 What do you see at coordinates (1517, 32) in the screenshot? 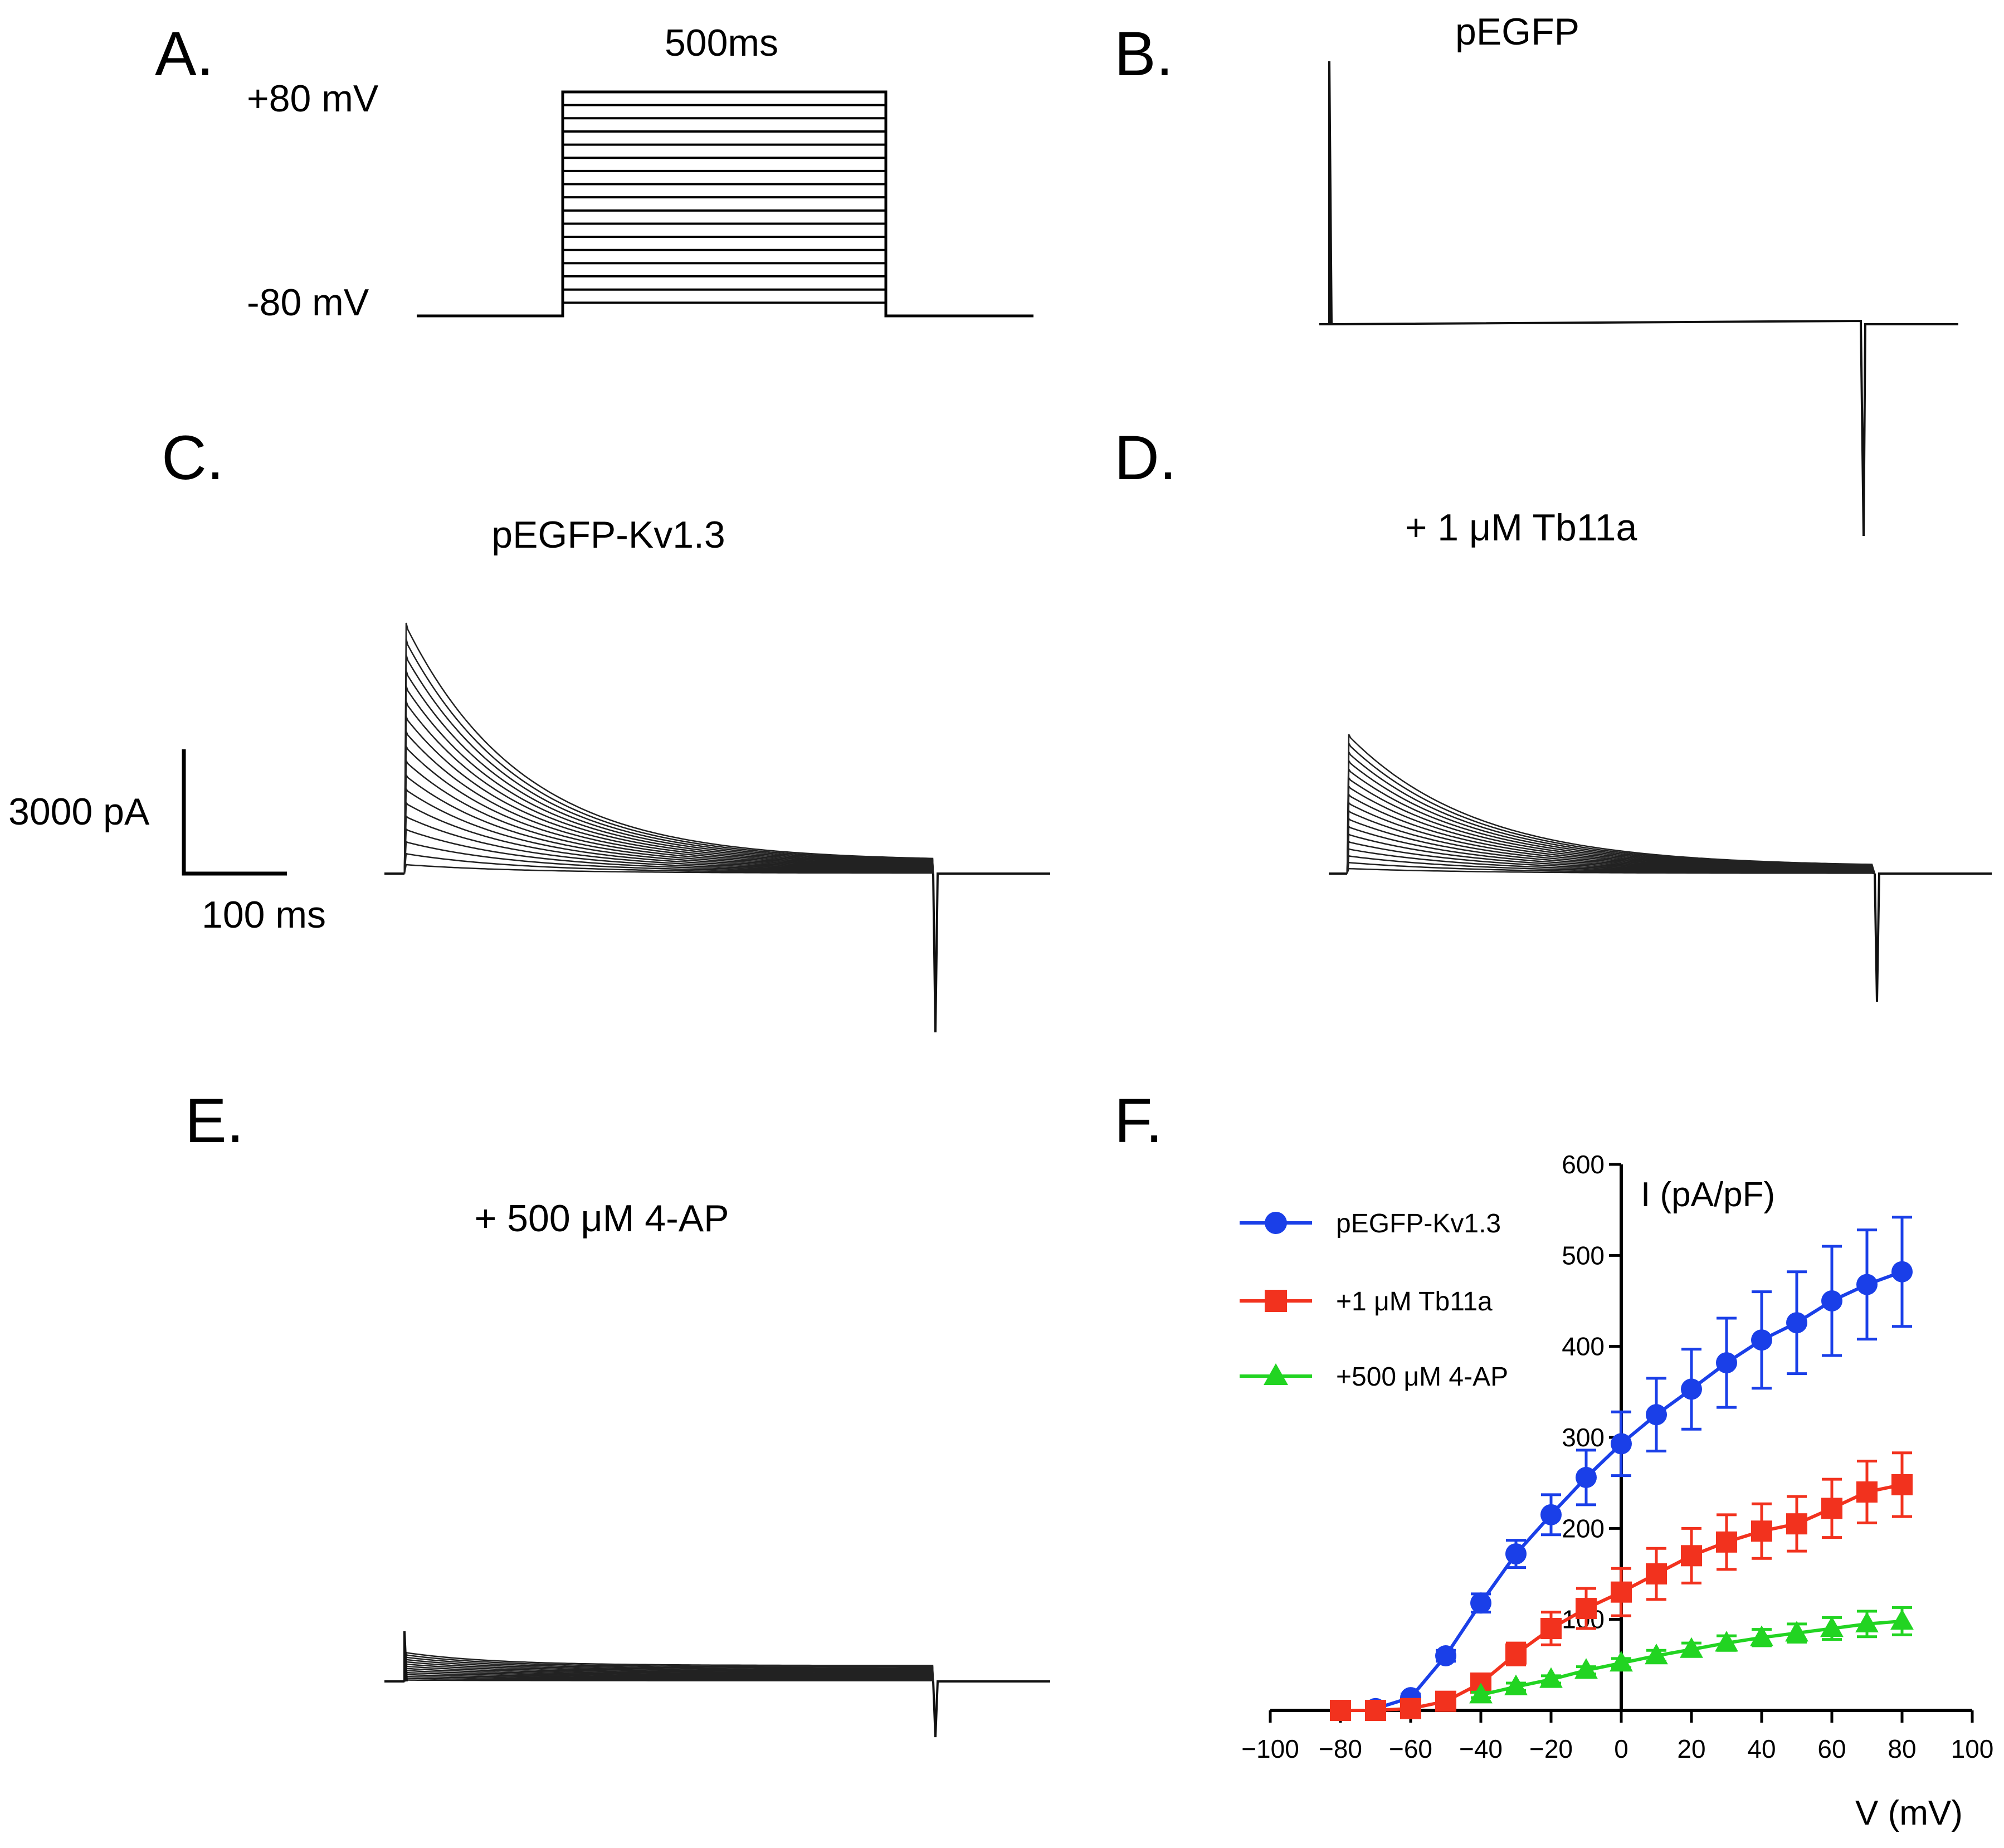
I see `panel-b-title: pEGFP` at bounding box center [1517, 32].